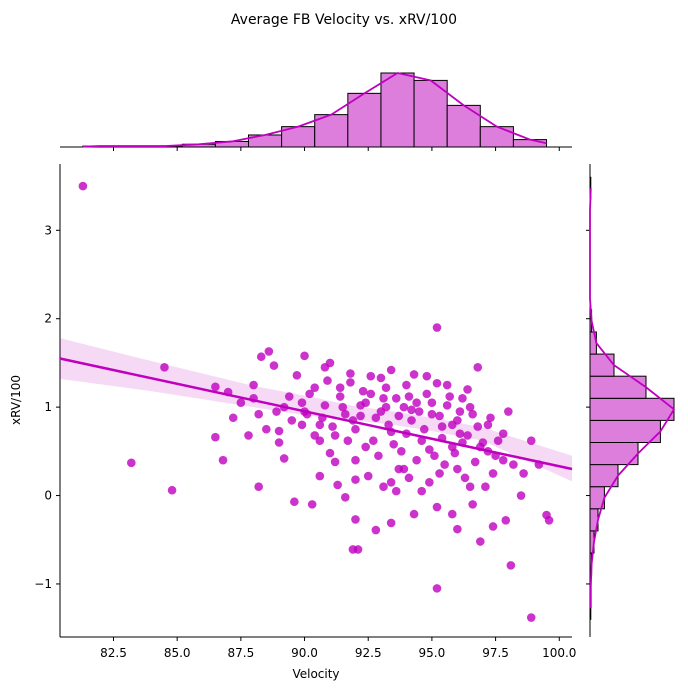  What do you see at coordinates (495, 653) in the screenshot?
I see `x-tick-label: 97.5` at bounding box center [495, 653].